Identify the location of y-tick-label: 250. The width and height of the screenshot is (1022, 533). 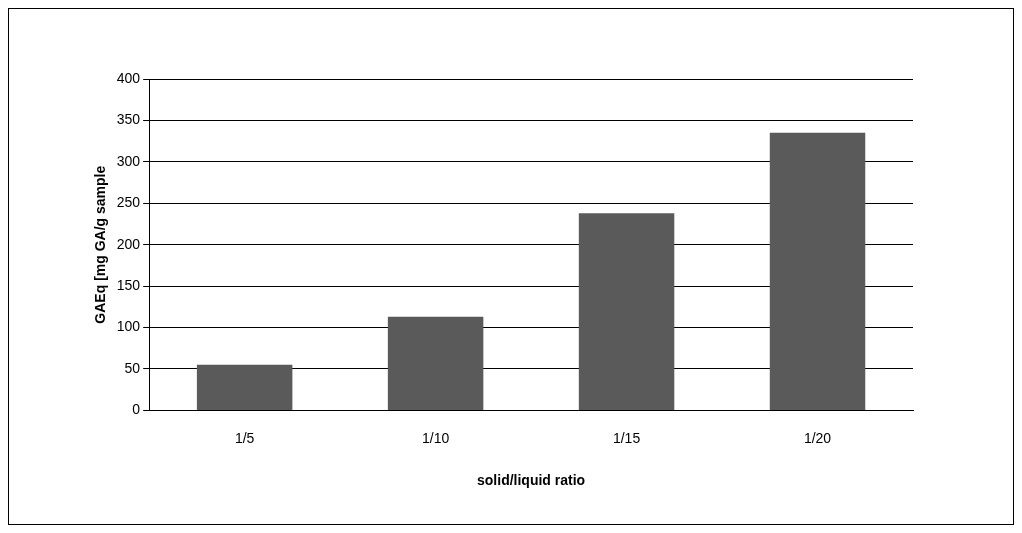
(128, 202).